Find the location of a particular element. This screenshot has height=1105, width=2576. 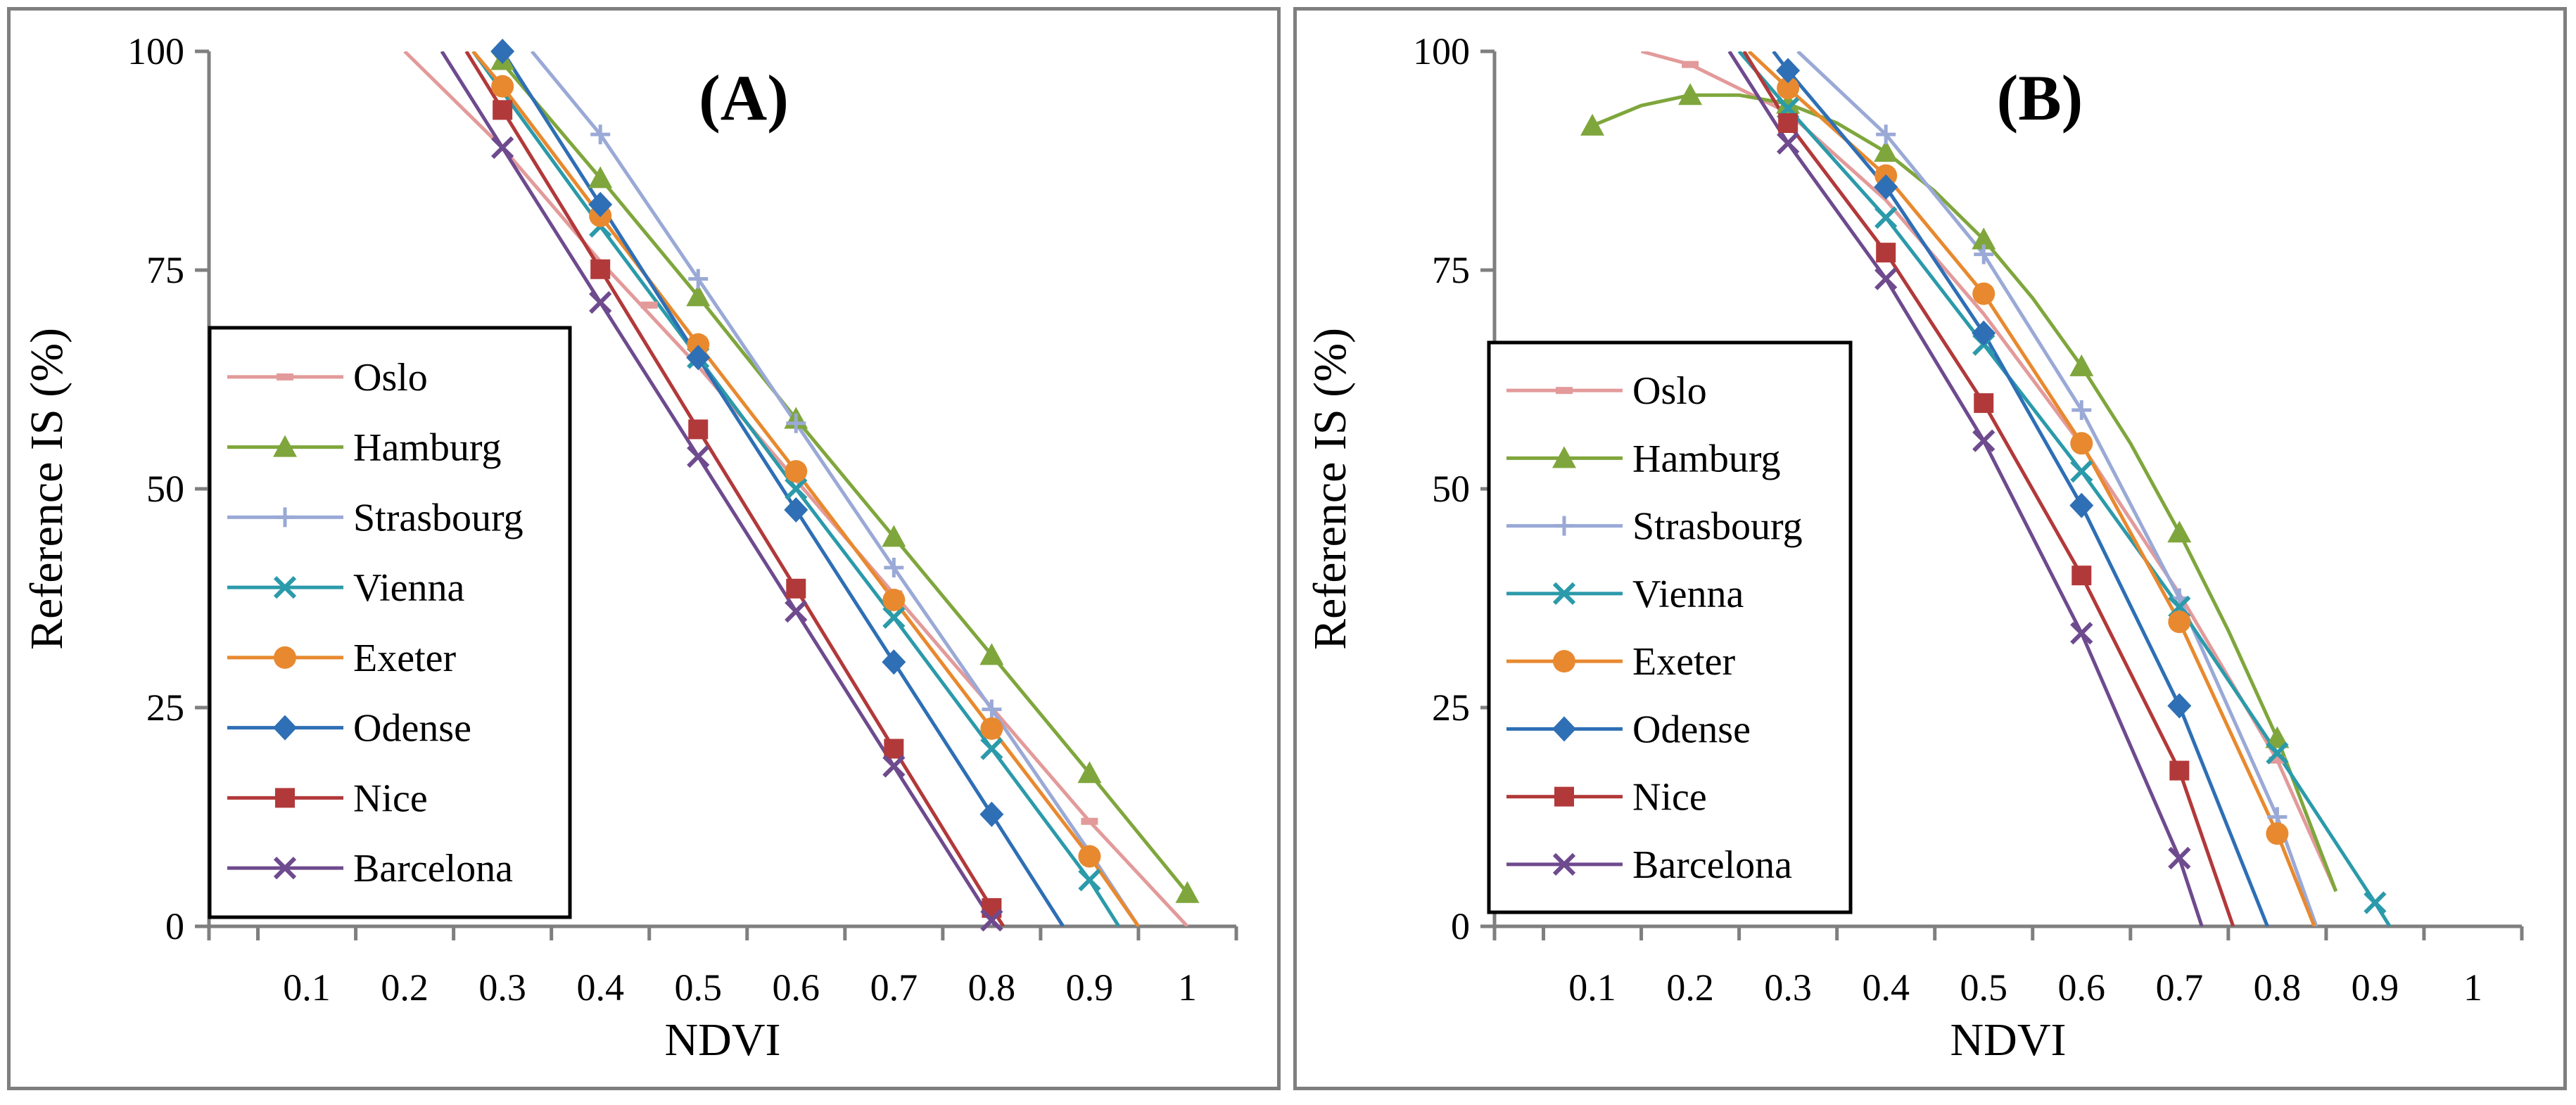

data-point-oslo is located at coordinates (1690, 64).